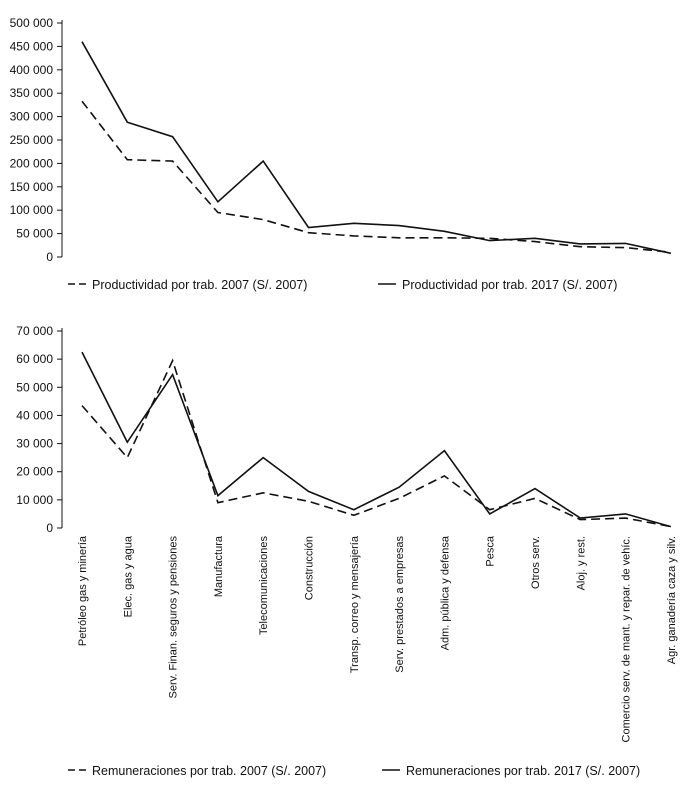 The height and width of the screenshot is (786, 695). I want to click on category-label: Petróleo gas y minería, so click(83, 590).